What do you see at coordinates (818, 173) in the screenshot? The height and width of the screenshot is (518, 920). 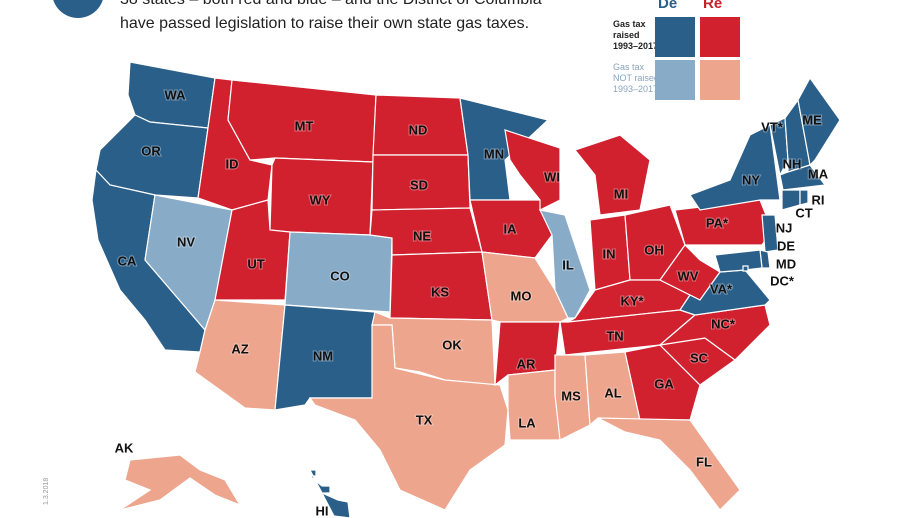 I see `state-label: MA` at bounding box center [818, 173].